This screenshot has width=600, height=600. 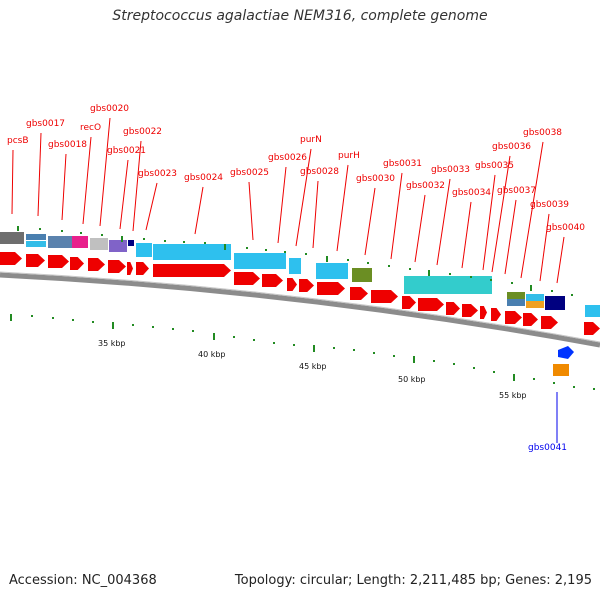 What do you see at coordinates (565, 228) in the screenshot?
I see `gene-label: gbs0040` at bounding box center [565, 228].